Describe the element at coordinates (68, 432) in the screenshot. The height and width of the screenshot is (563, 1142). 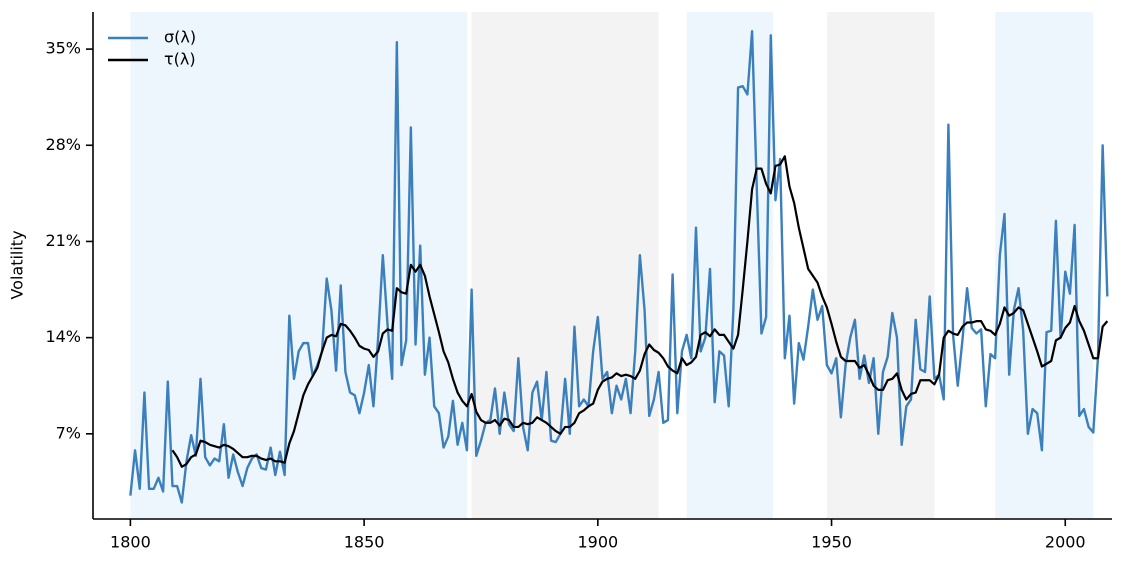
I see `y-tick-label: 7%` at that location.